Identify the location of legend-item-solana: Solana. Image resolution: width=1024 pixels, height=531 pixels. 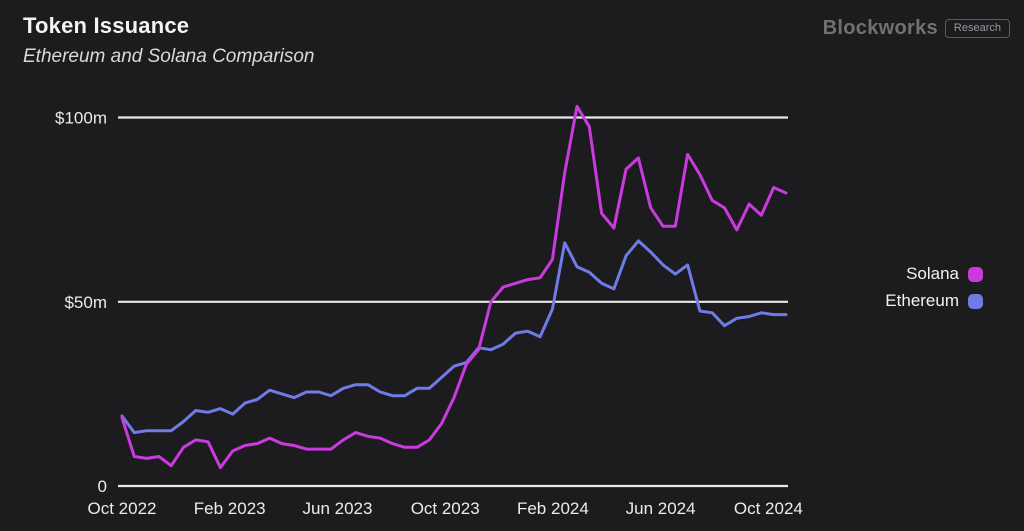
(944, 274).